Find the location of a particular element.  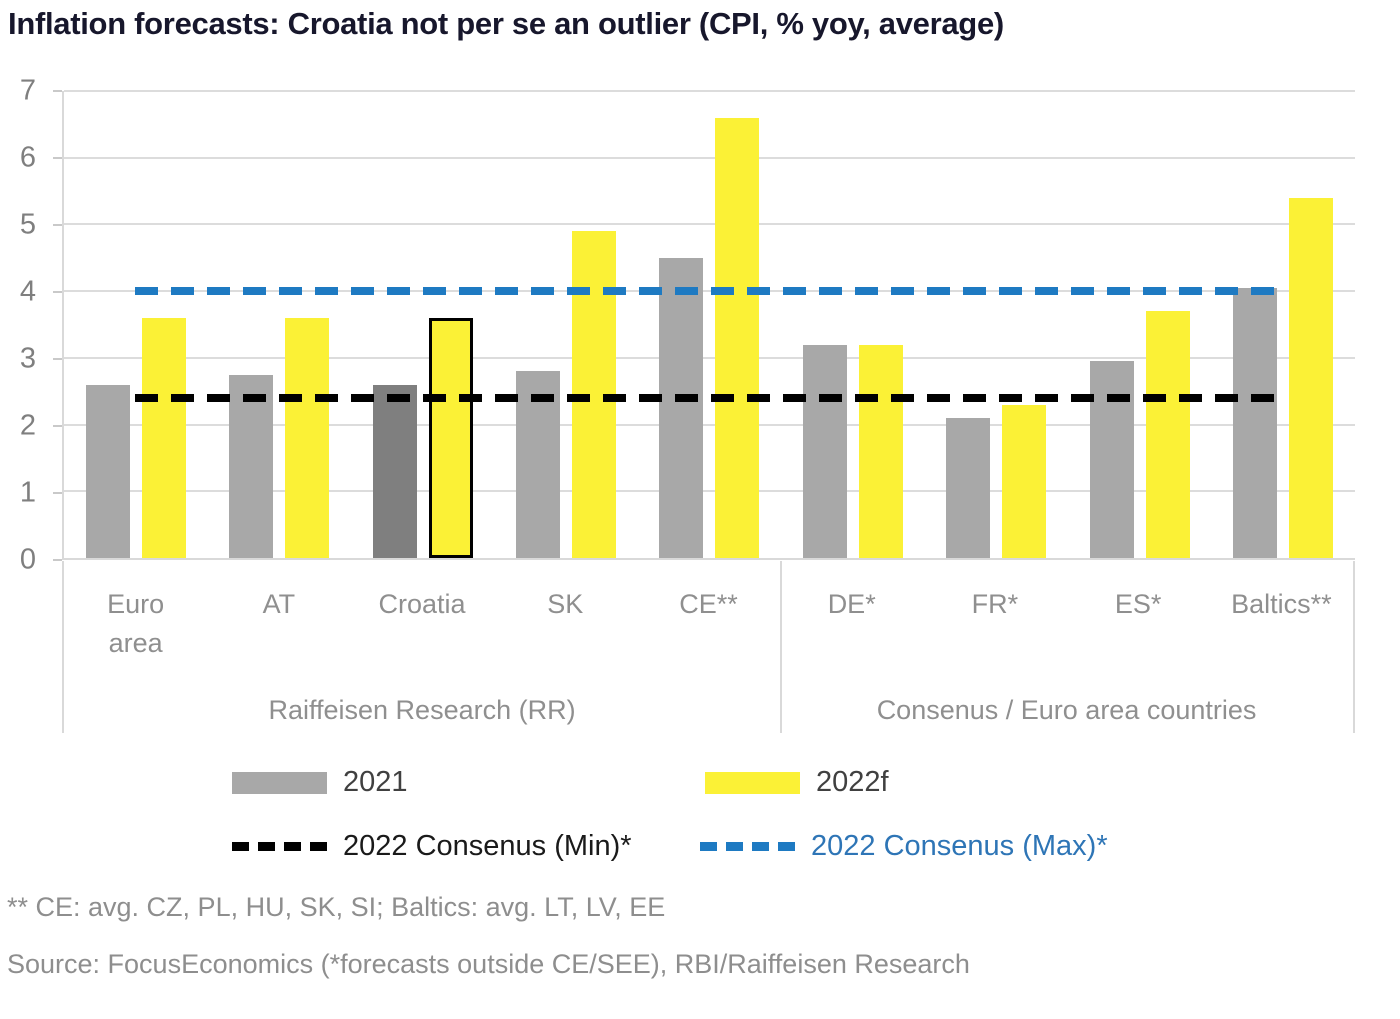

legend-dash-min is located at coordinates (279, 846).